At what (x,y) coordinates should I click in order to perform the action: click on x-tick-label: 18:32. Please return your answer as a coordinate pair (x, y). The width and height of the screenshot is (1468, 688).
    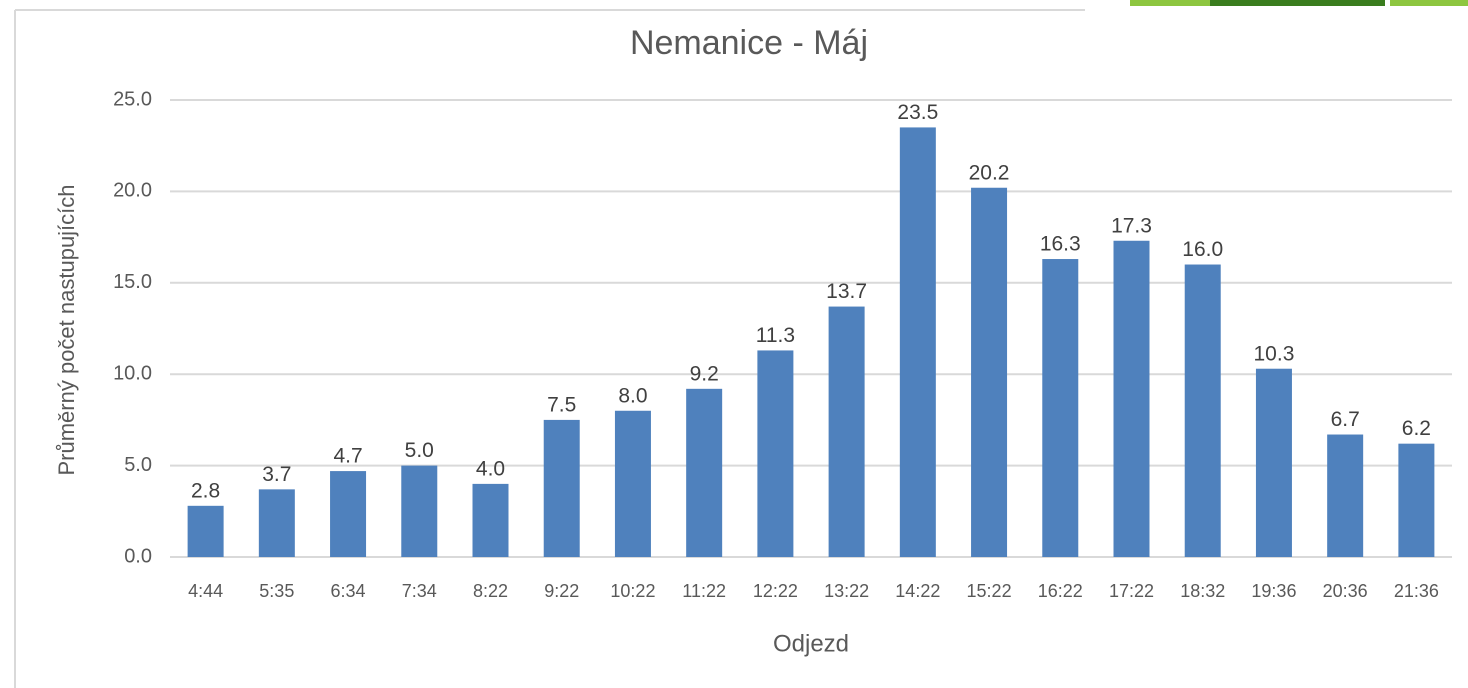
    Looking at the image, I should click on (1202, 591).